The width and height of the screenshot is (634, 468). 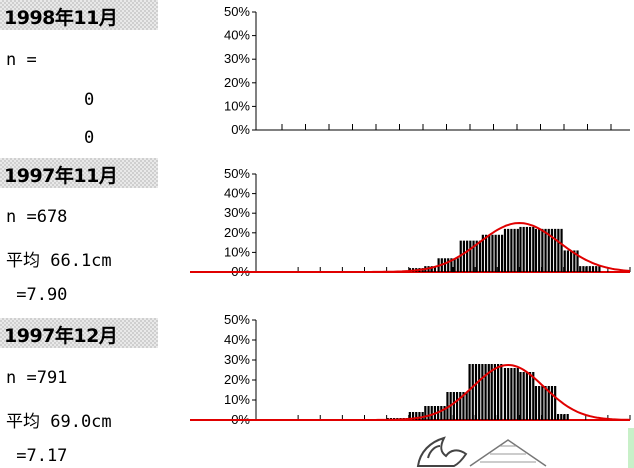 I want to click on panel-2-header-text: 1997年11月, so click(x=61, y=176).